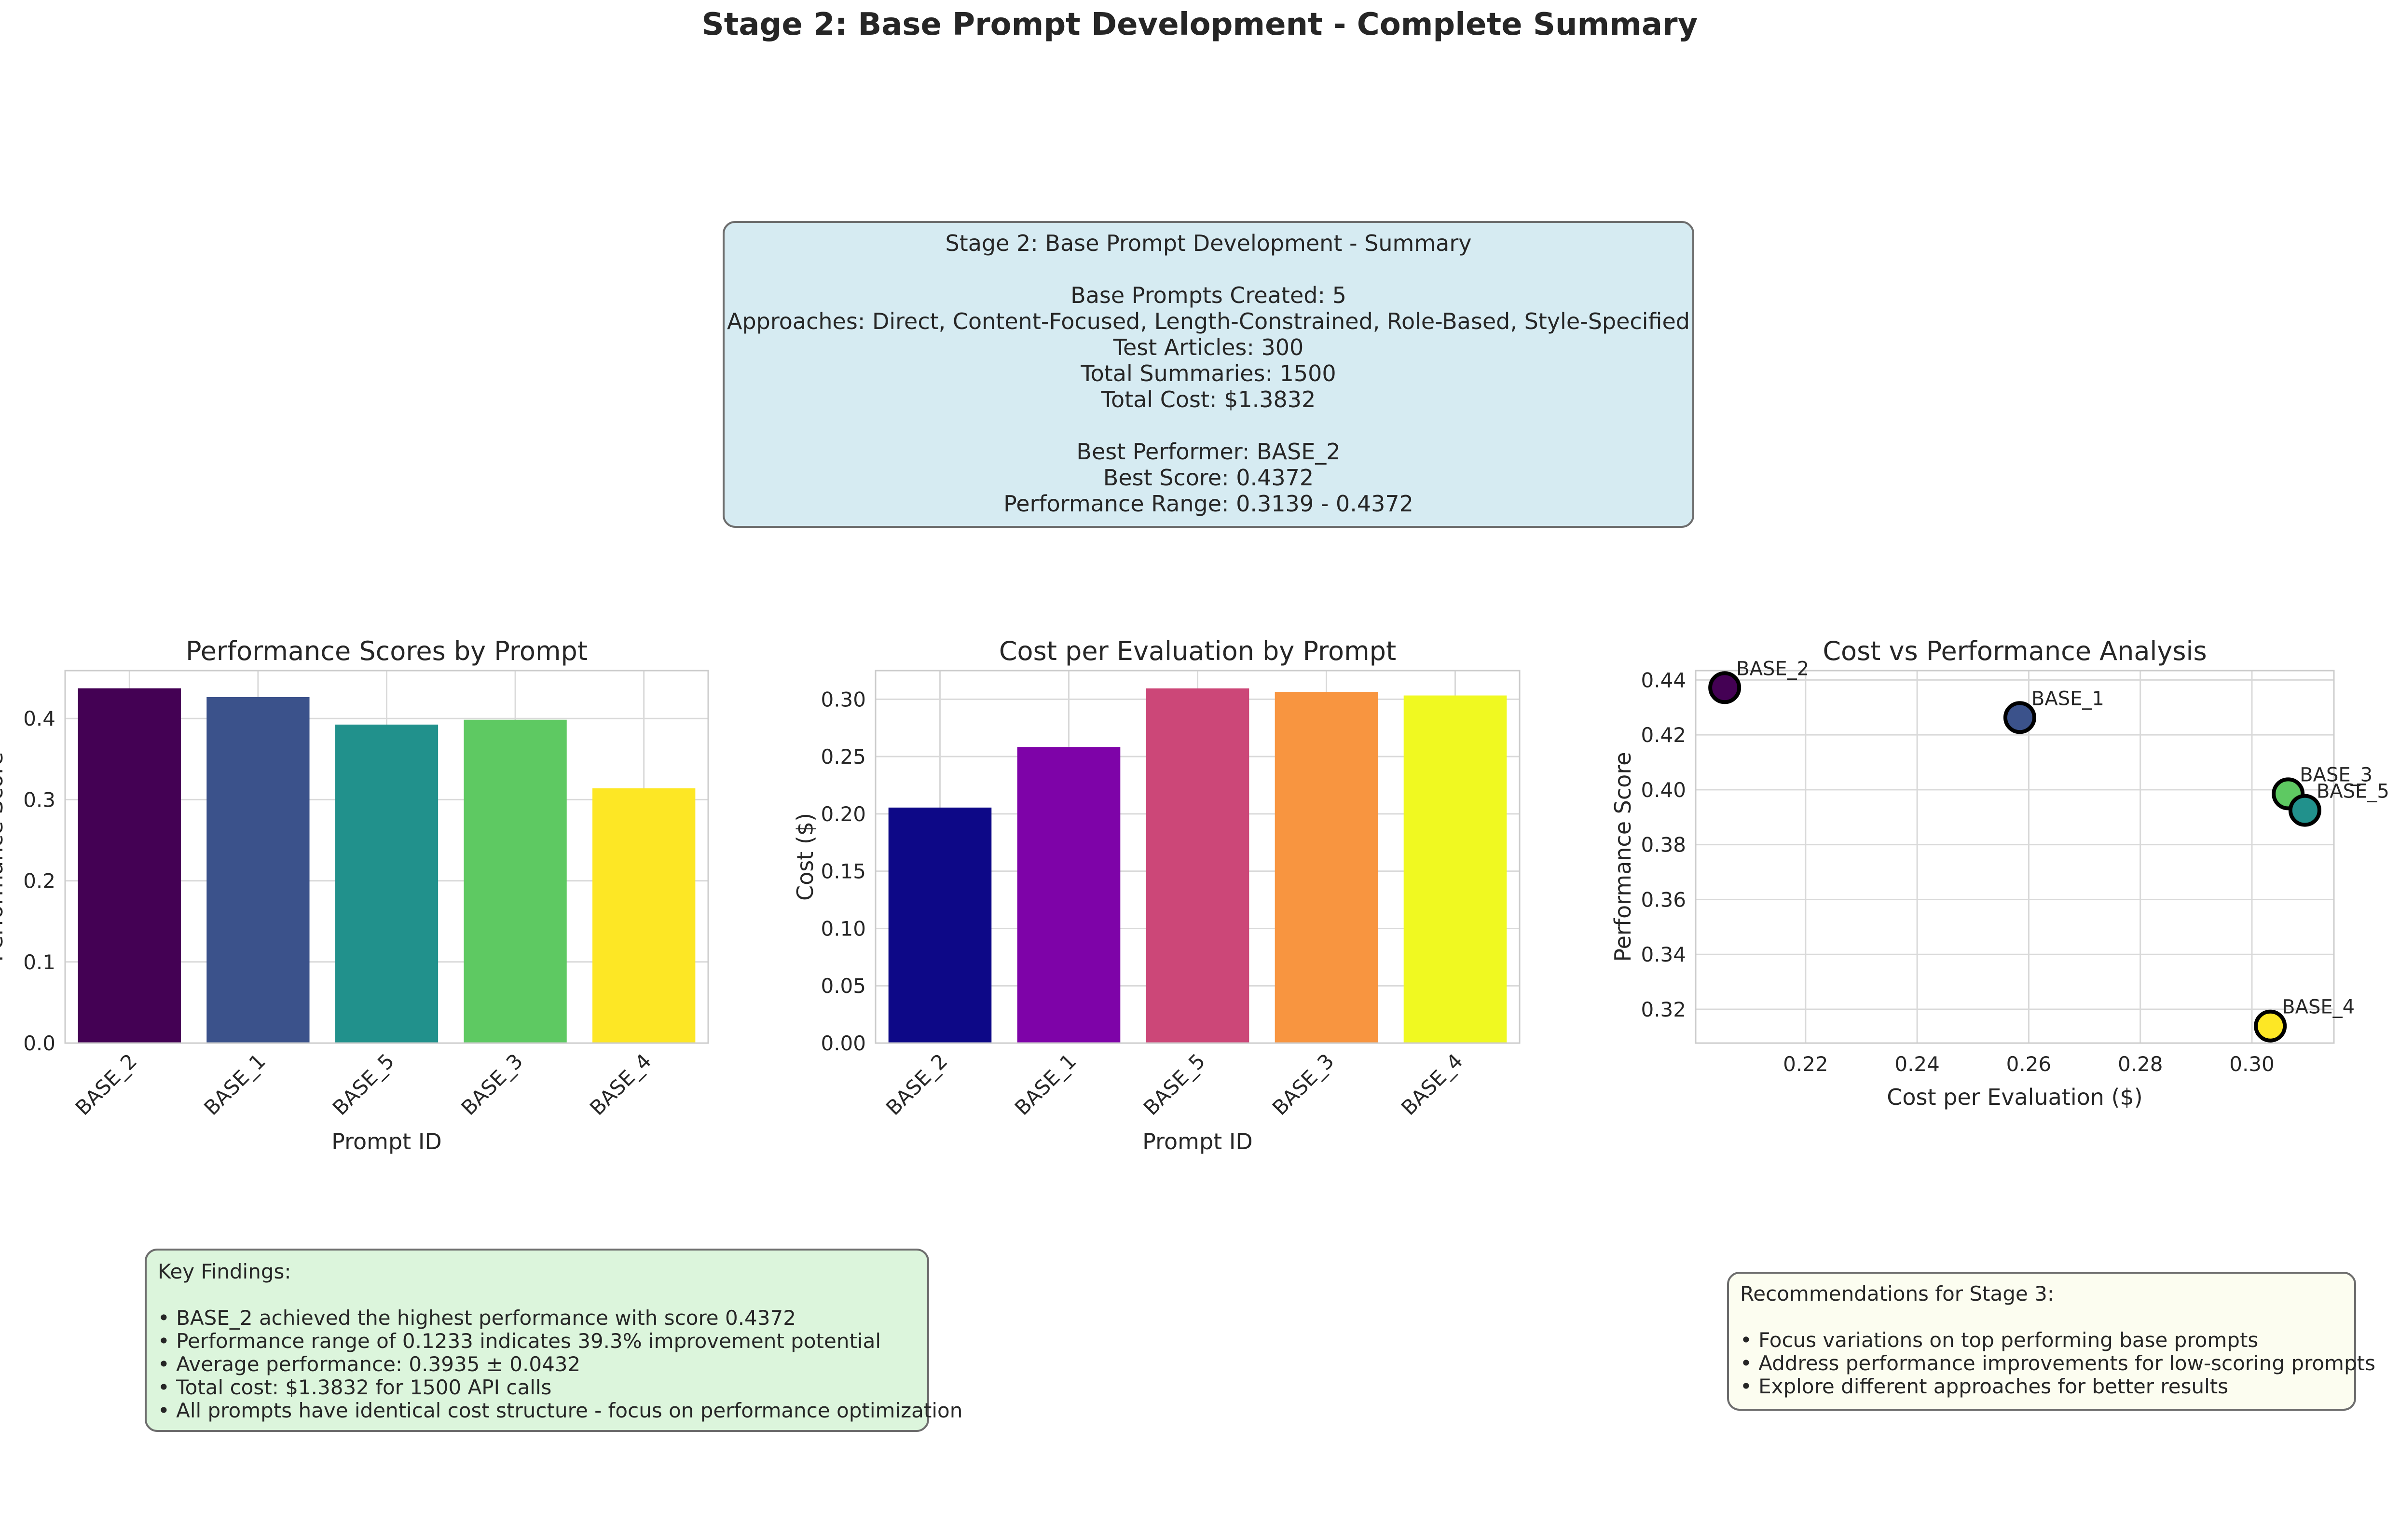 The height and width of the screenshot is (1540, 2400). I want to click on x-tick-label: 0.22, so click(1805, 1064).